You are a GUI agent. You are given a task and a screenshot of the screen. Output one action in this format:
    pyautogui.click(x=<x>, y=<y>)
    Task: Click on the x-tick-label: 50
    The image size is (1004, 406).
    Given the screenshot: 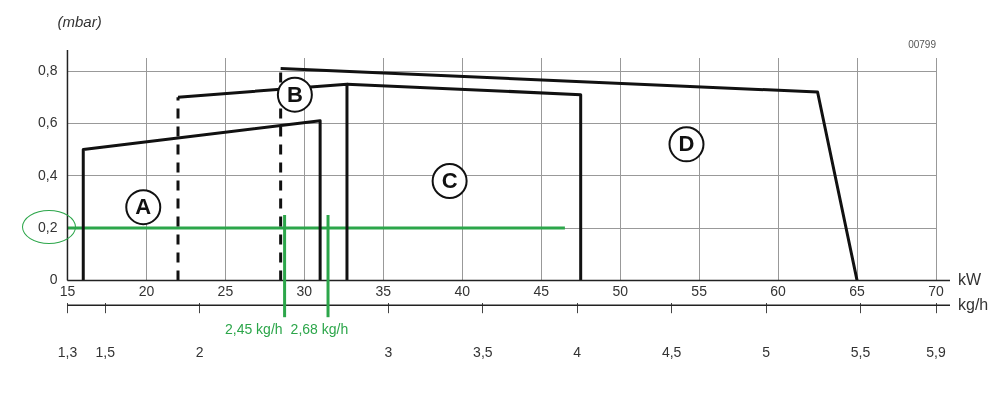 What is the action you would take?
    pyautogui.click(x=620, y=290)
    